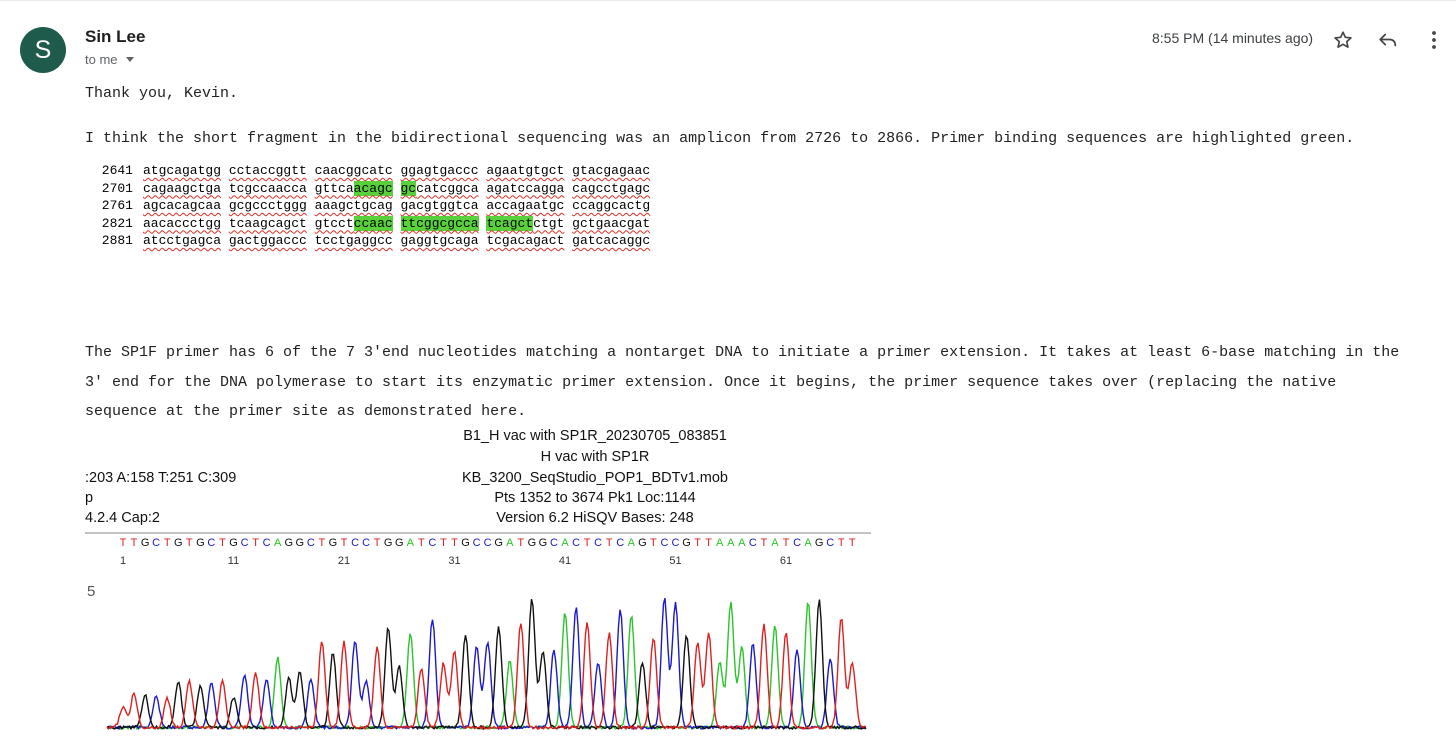  I want to click on star-outline-icon, so click(1343, 39).